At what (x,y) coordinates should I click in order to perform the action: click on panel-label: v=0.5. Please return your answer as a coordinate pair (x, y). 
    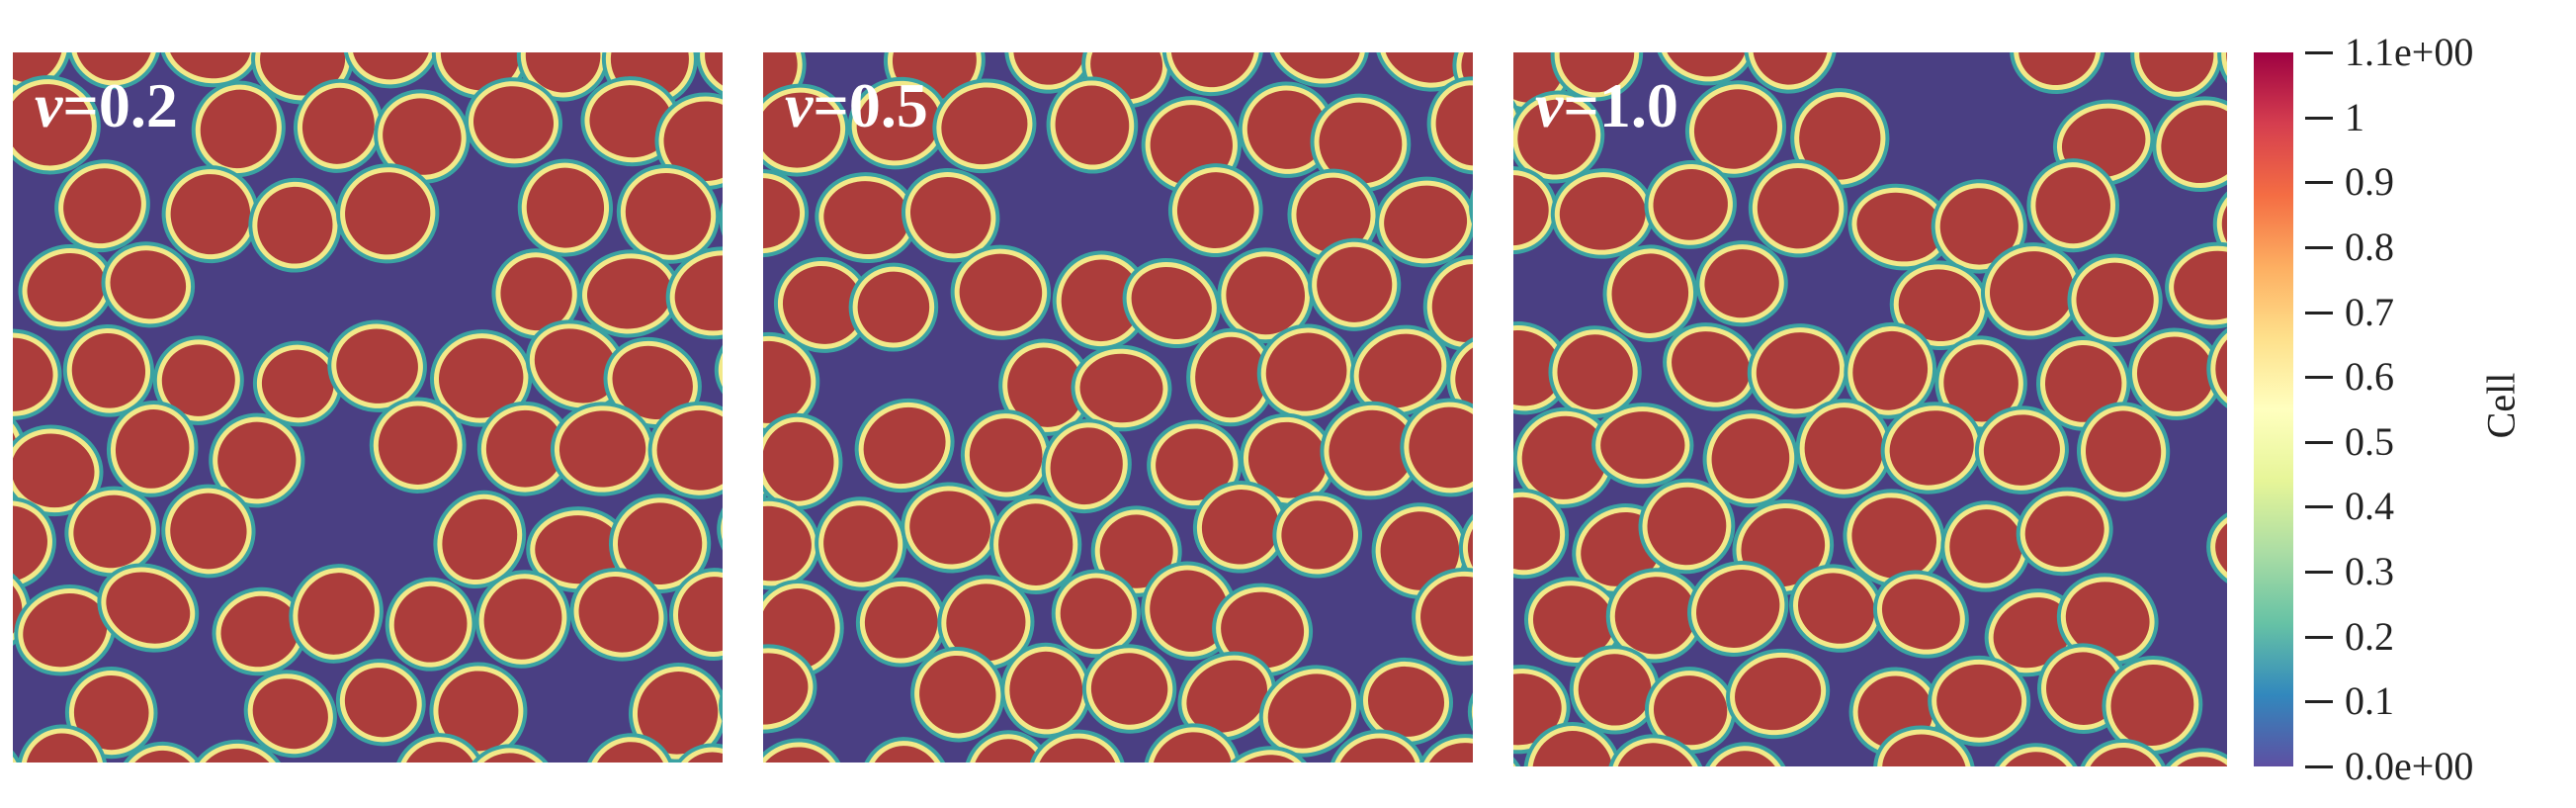
    Looking at the image, I should click on (856, 105).